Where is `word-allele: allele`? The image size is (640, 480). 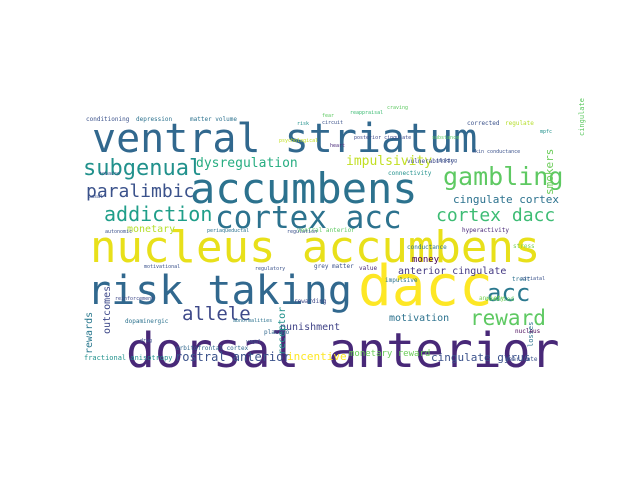 word-allele: allele is located at coordinates (216, 314).